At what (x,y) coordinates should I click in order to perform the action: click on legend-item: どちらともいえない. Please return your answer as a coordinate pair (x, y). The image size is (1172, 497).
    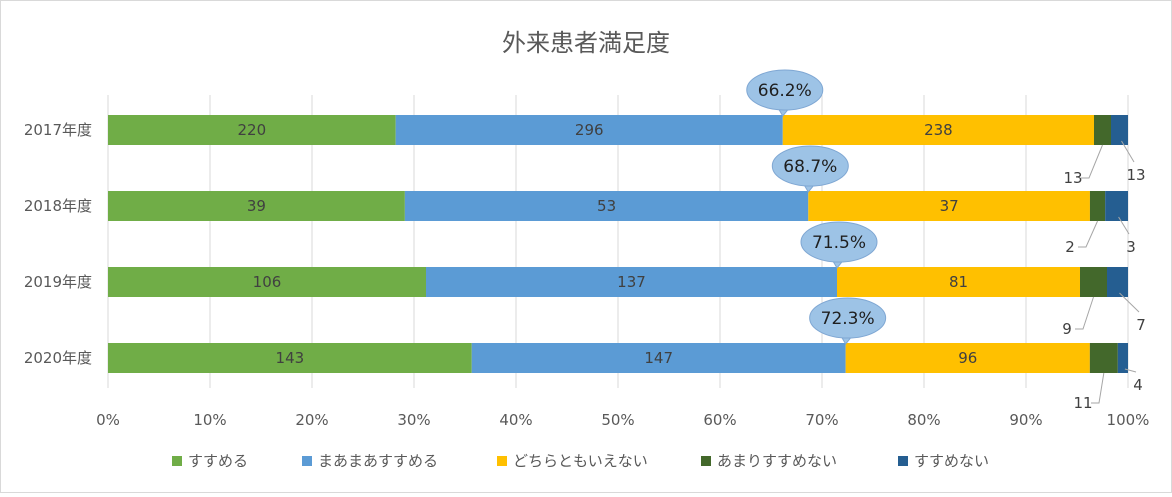
    Looking at the image, I should click on (572, 461).